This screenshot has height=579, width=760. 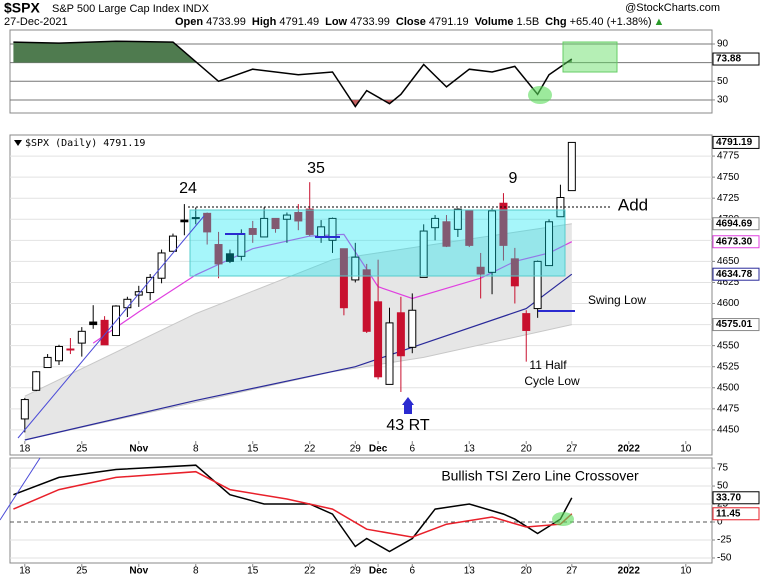 What do you see at coordinates (728, 345) in the screenshot?
I see `y-tick-label: 4550` at bounding box center [728, 345].